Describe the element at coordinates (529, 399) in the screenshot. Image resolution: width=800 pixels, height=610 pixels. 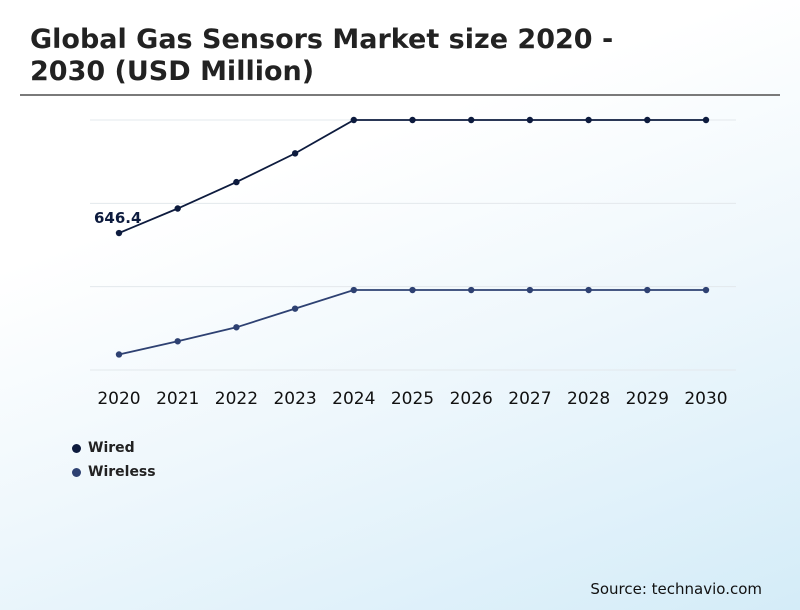
I see `x-tick-label: 2027` at that location.